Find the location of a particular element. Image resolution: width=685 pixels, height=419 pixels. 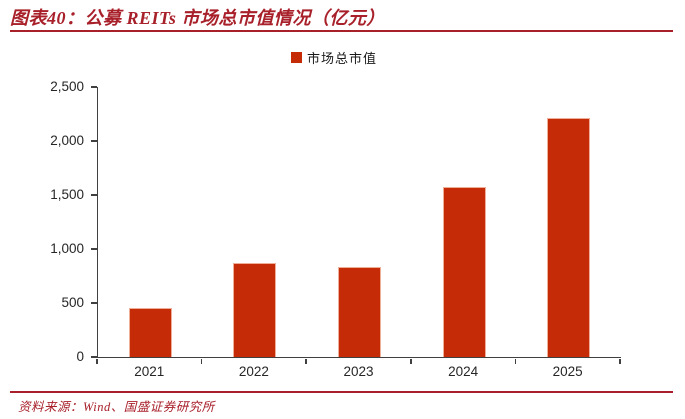

footer-divider is located at coordinates (341, 392).